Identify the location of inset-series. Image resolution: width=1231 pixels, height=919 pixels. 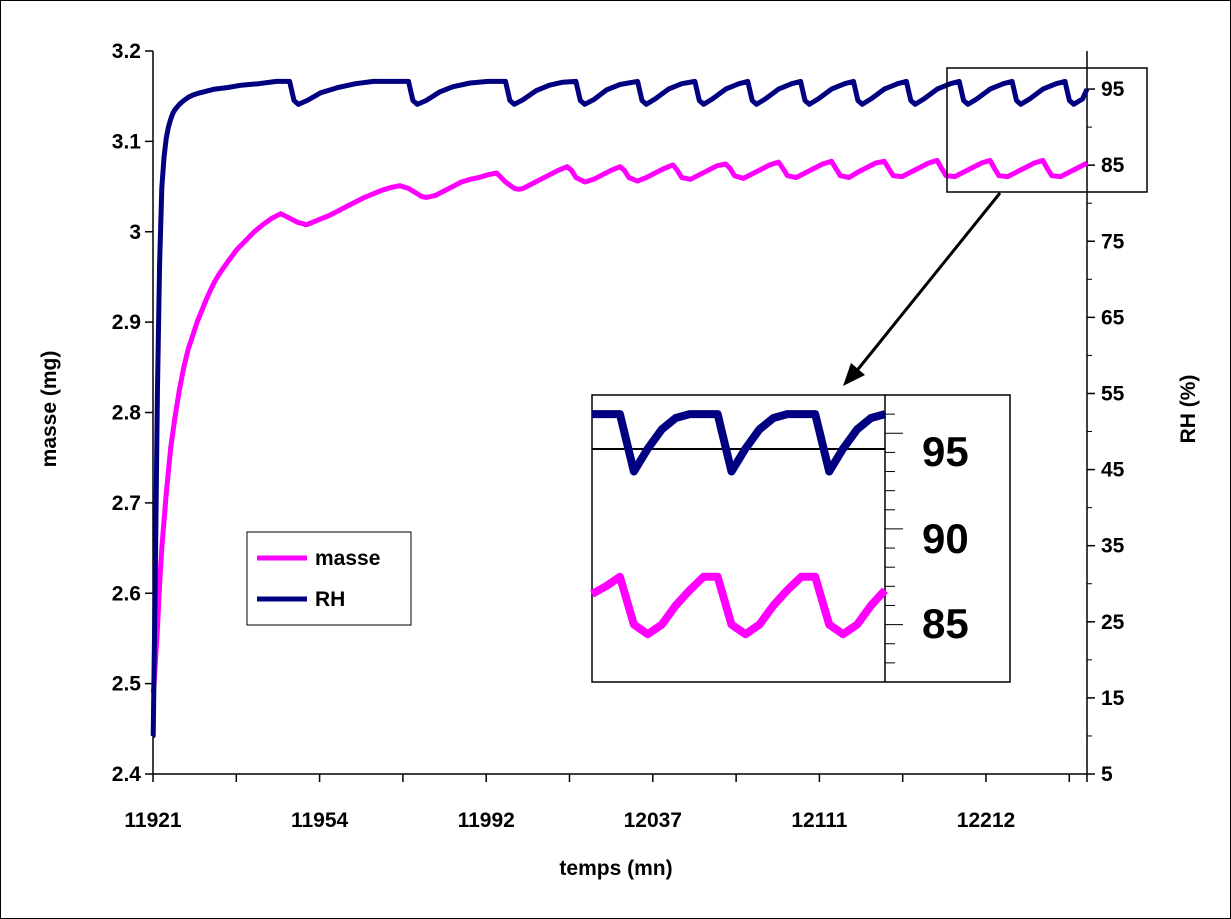
(739, 524).